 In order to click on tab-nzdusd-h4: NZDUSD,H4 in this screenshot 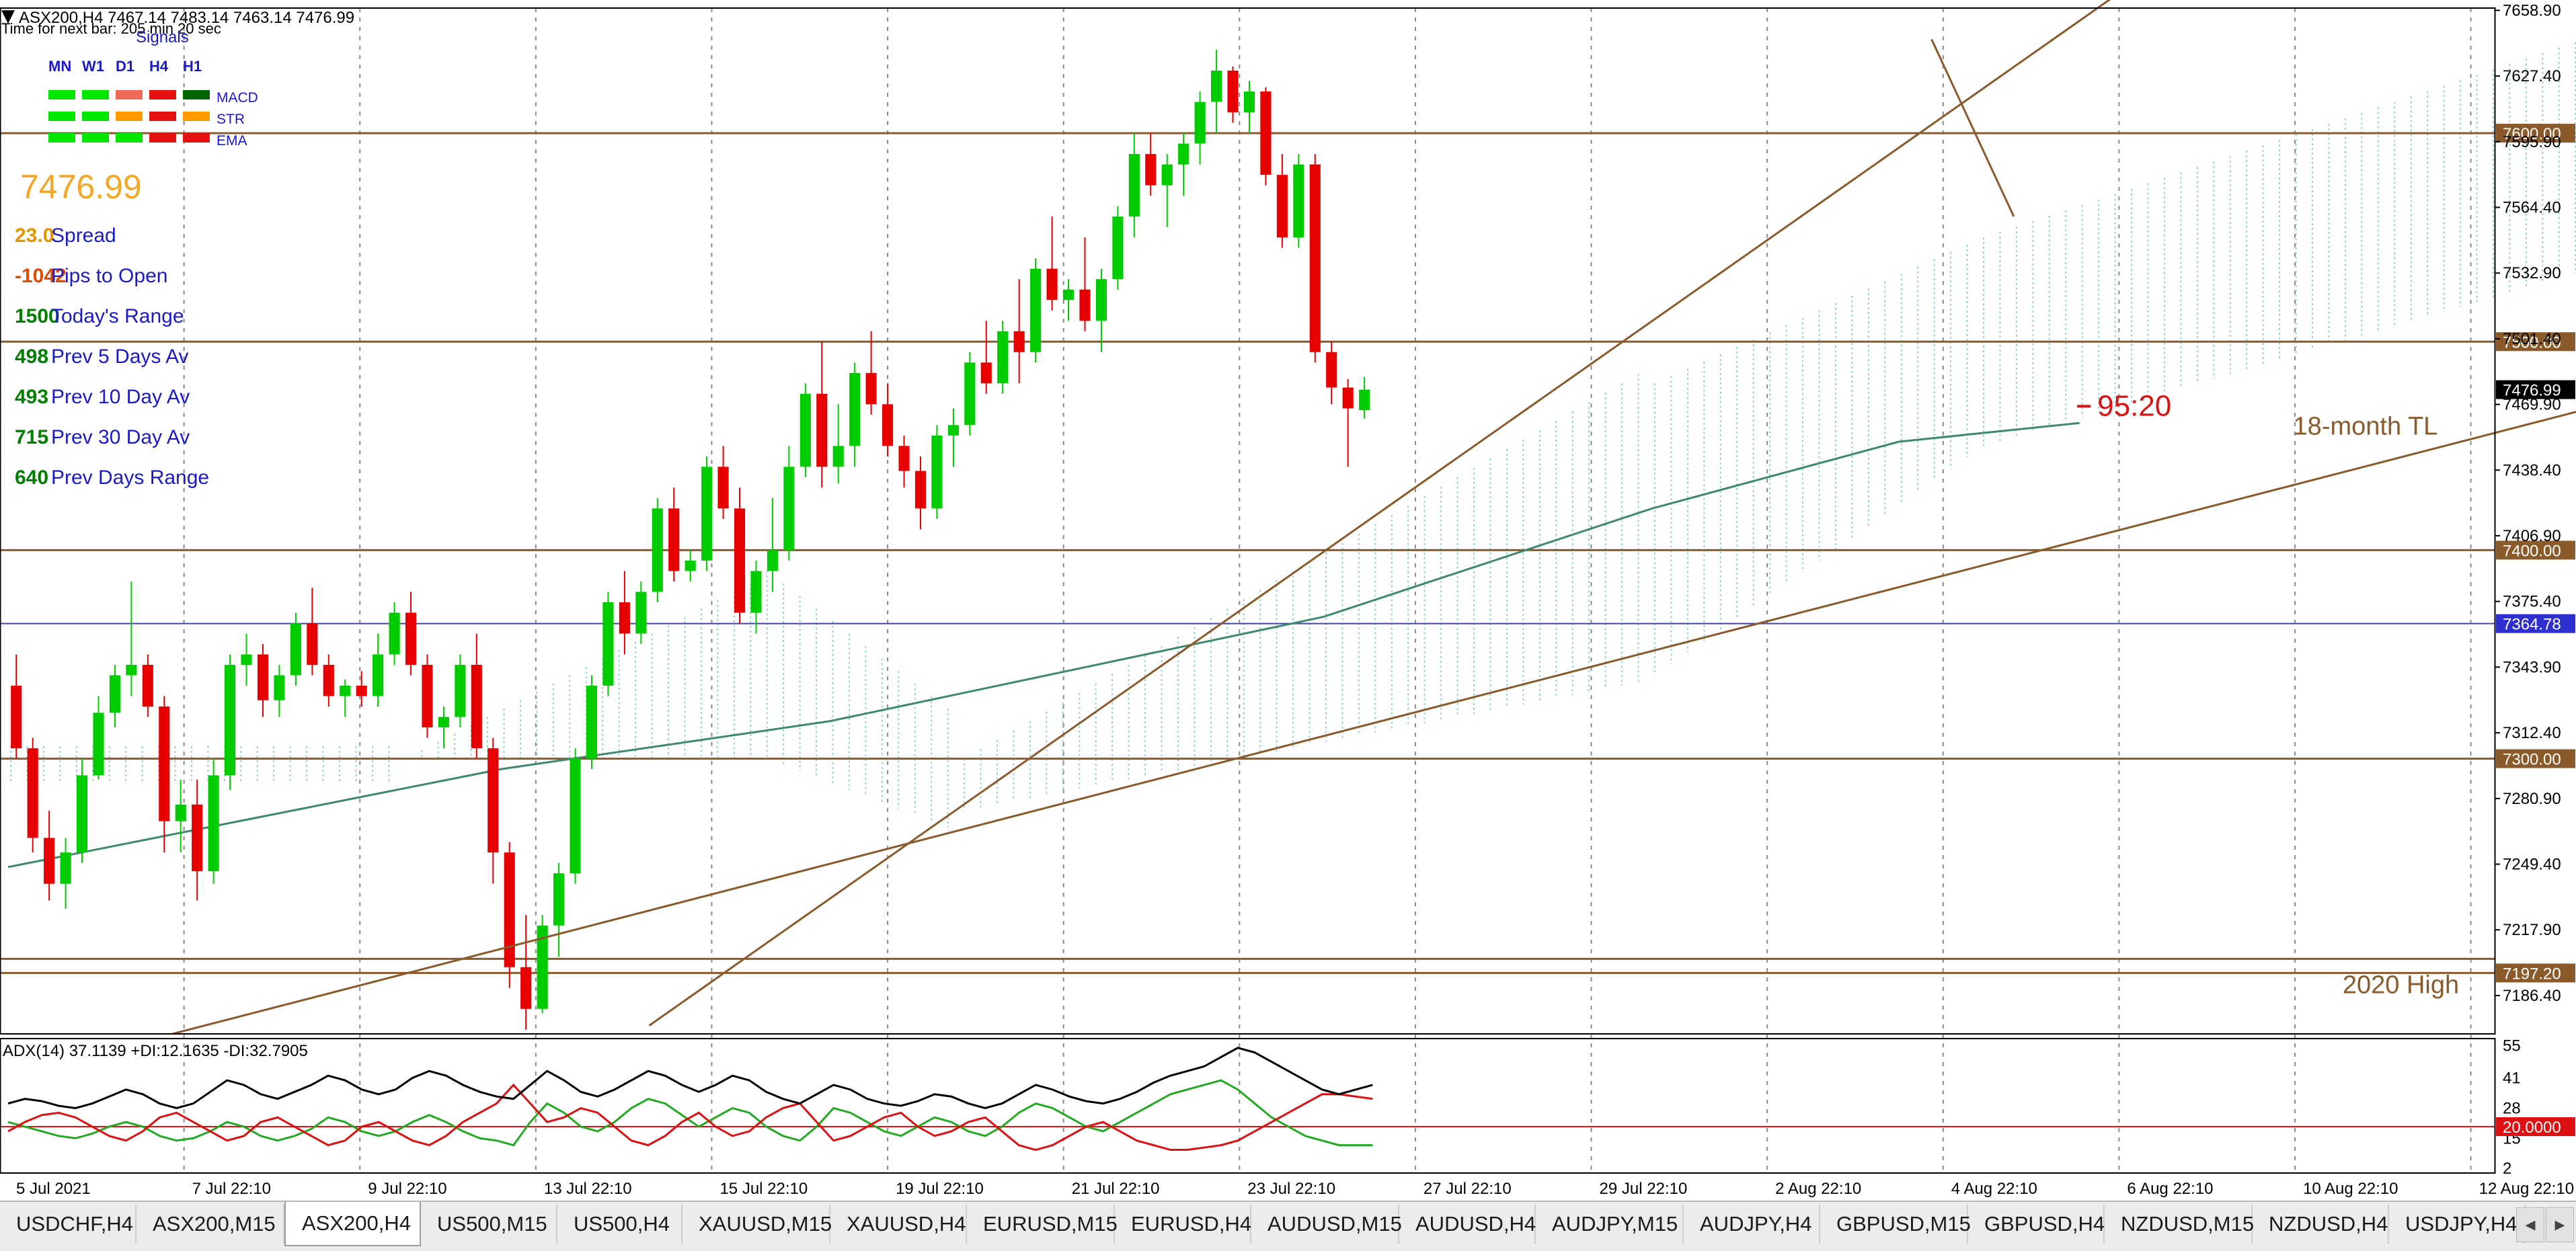, I will do `click(2321, 1224)`.